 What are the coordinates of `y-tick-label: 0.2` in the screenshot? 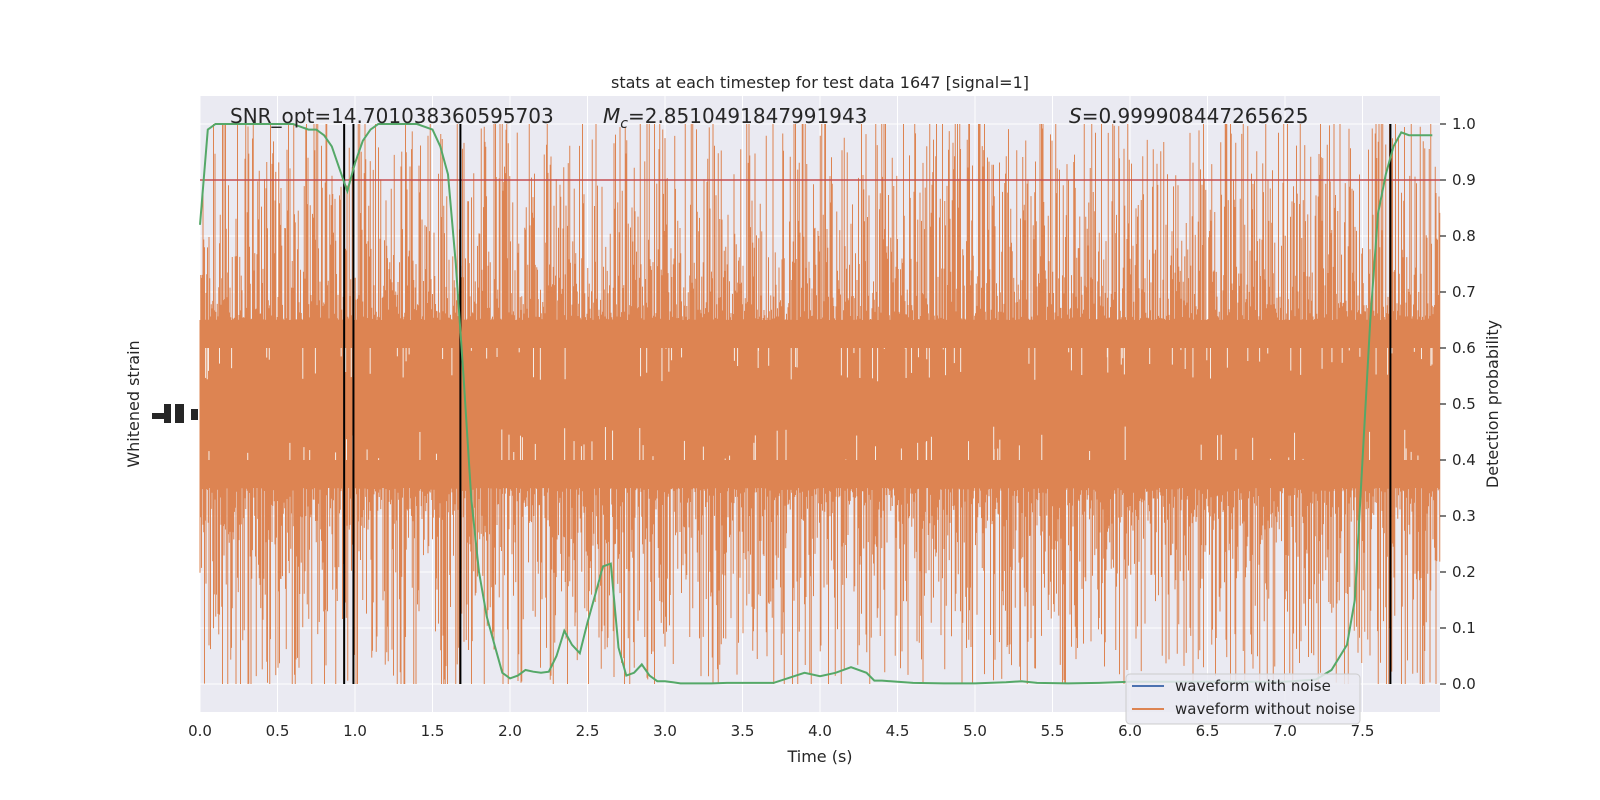 It's located at (1464, 572).